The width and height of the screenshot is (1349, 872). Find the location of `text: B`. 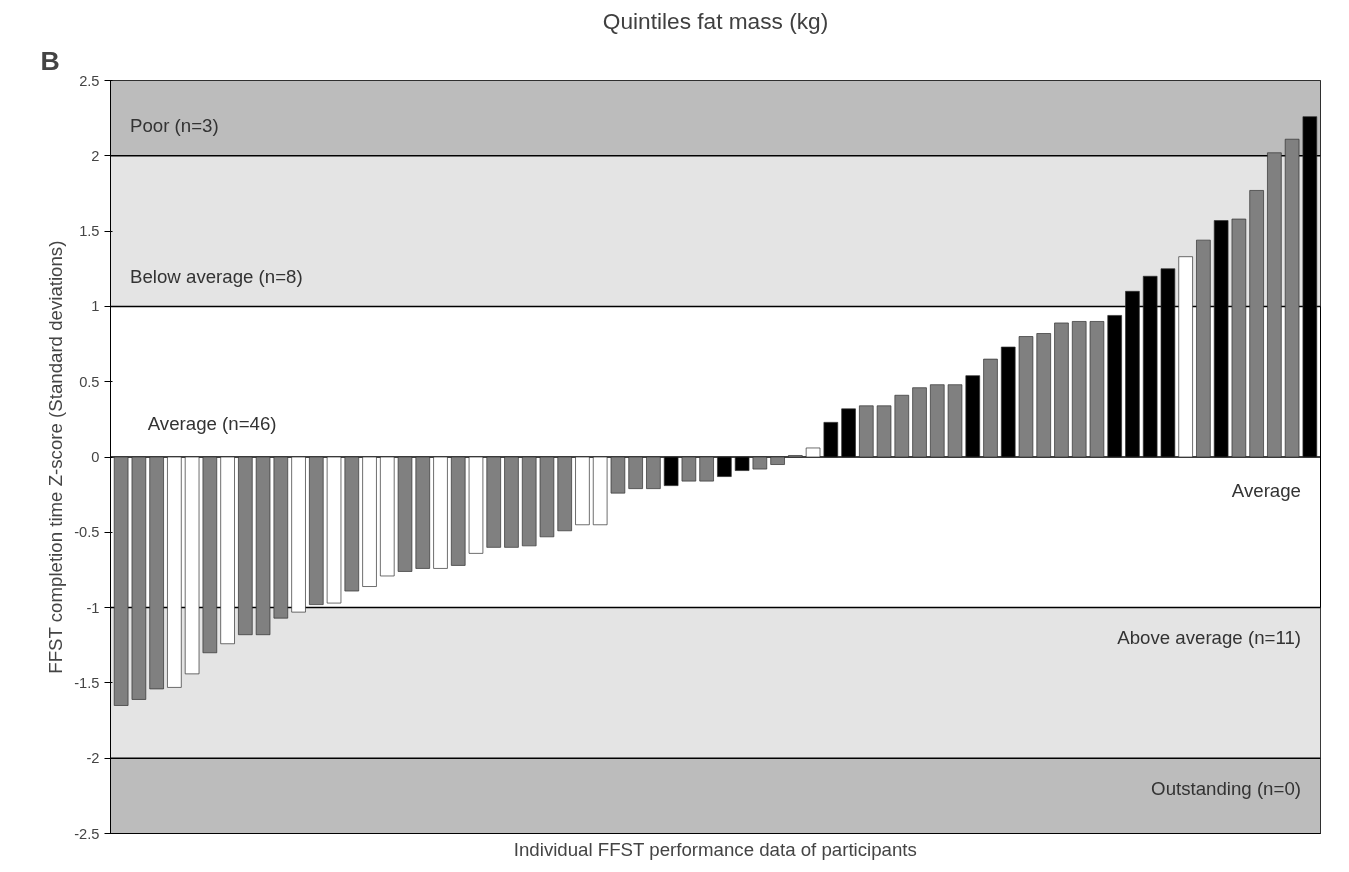

text: B is located at coordinates (50, 60).